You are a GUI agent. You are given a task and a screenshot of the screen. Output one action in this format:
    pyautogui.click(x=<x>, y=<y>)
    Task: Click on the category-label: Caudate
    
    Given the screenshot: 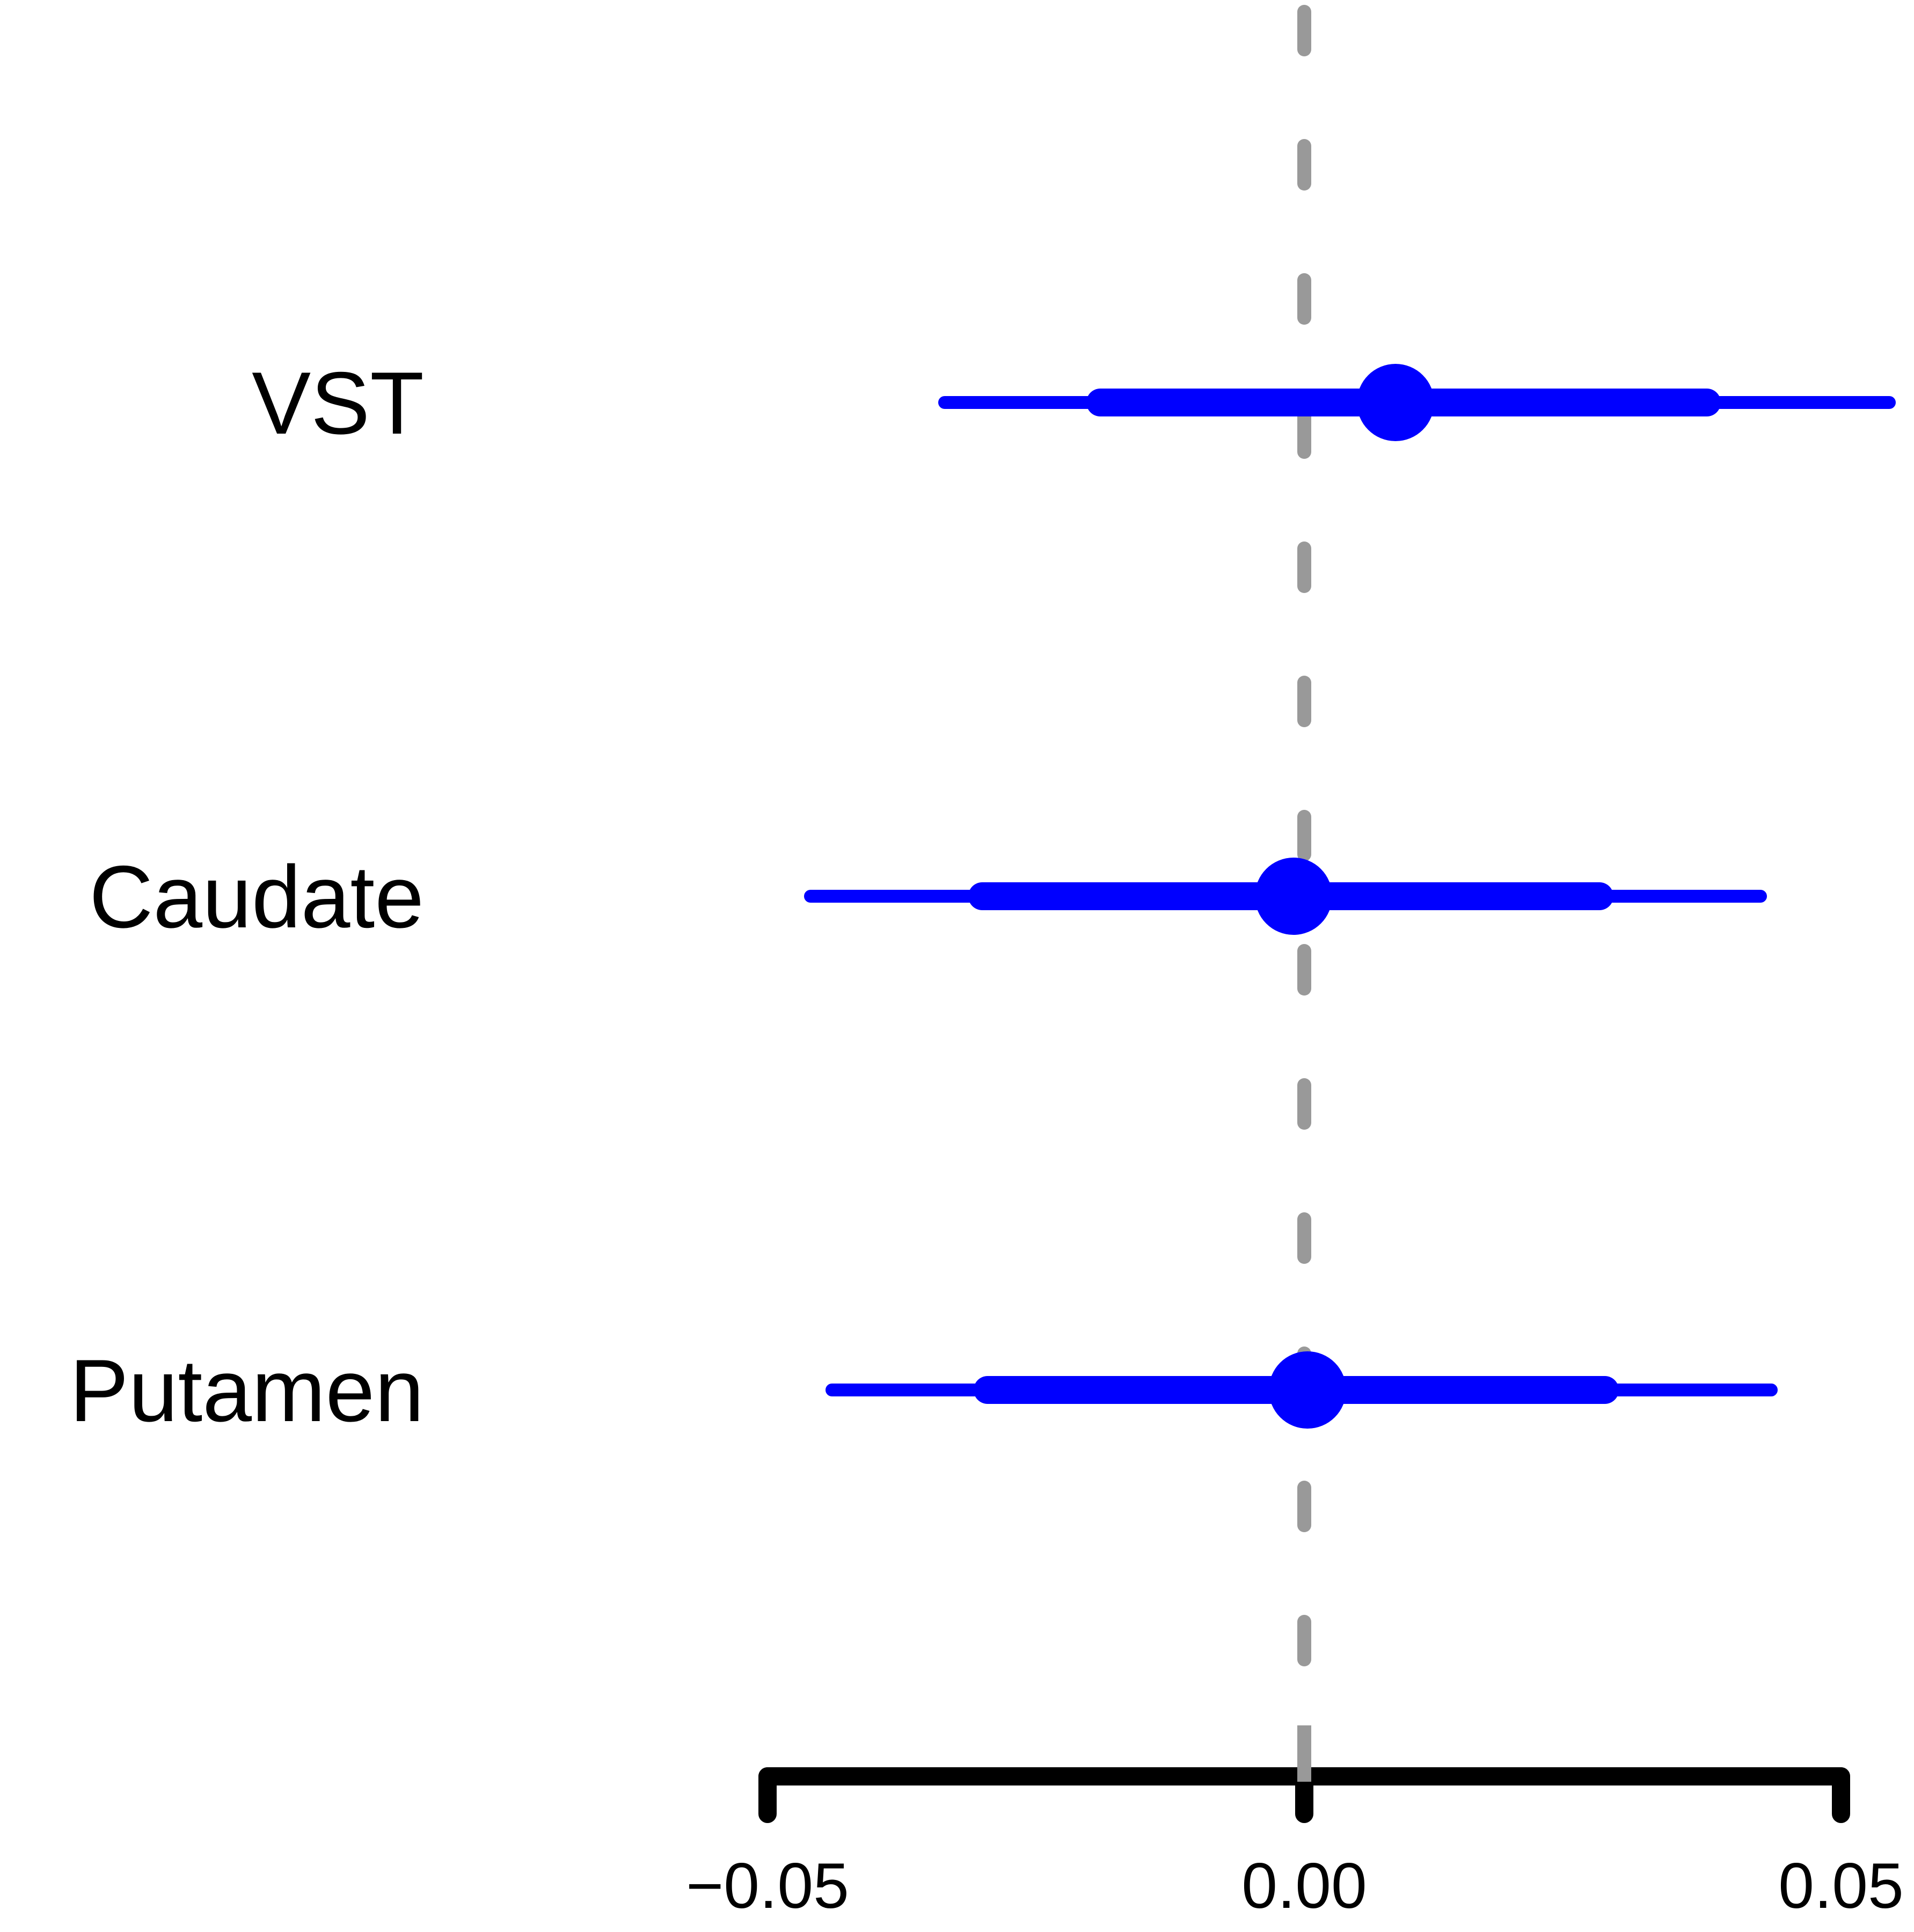 What is the action you would take?
    pyautogui.click(x=256, y=896)
    